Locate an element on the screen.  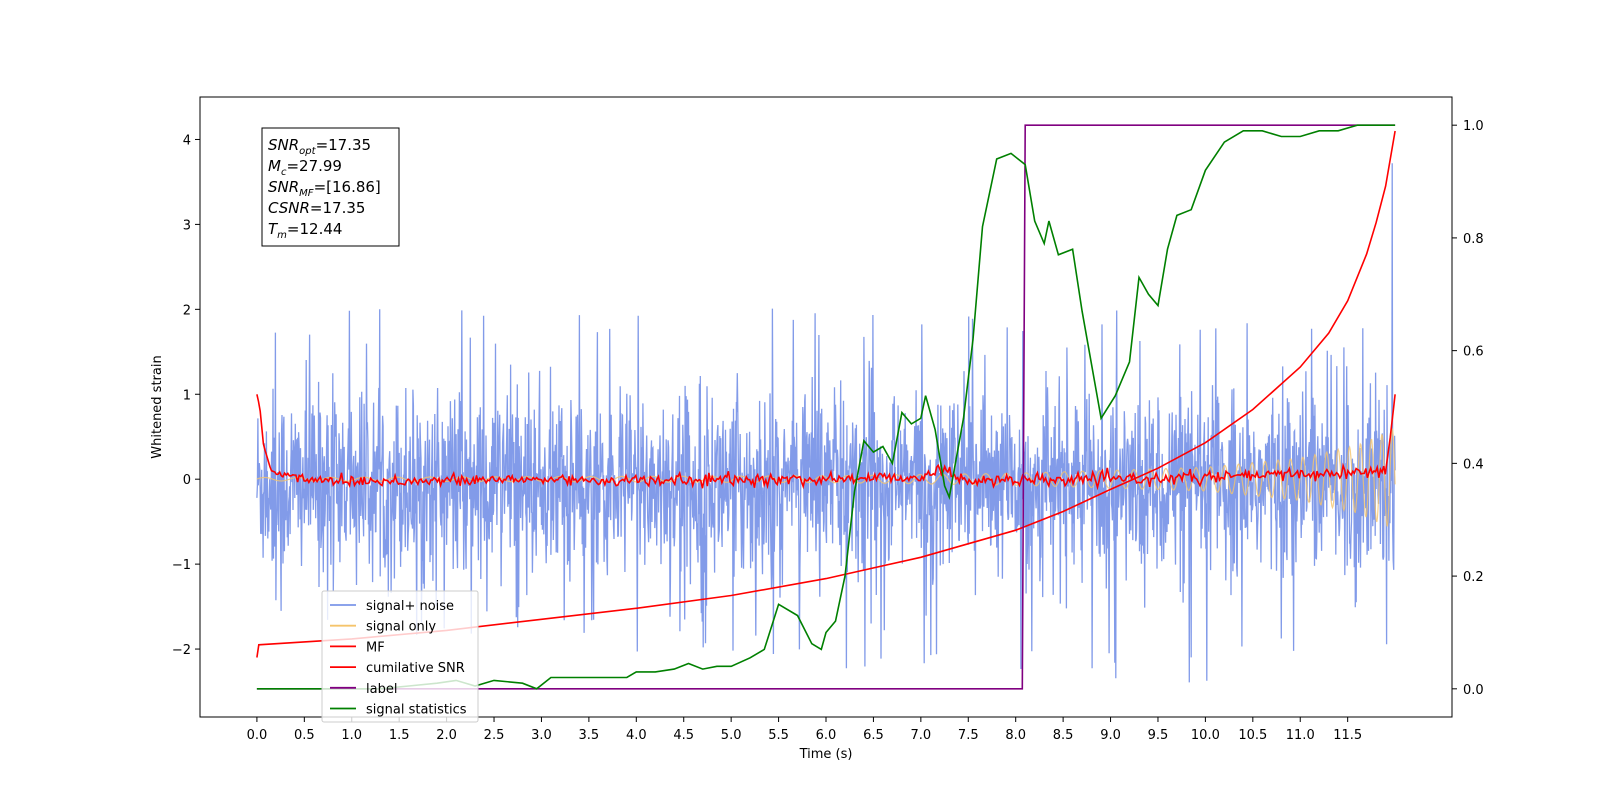
series-signal-only is located at coordinates (826, 477).